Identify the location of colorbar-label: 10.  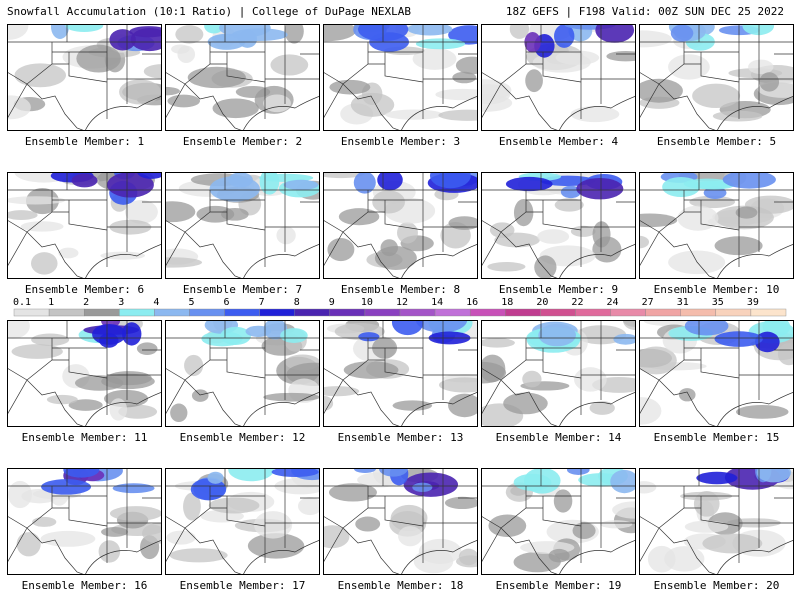
(367, 302).